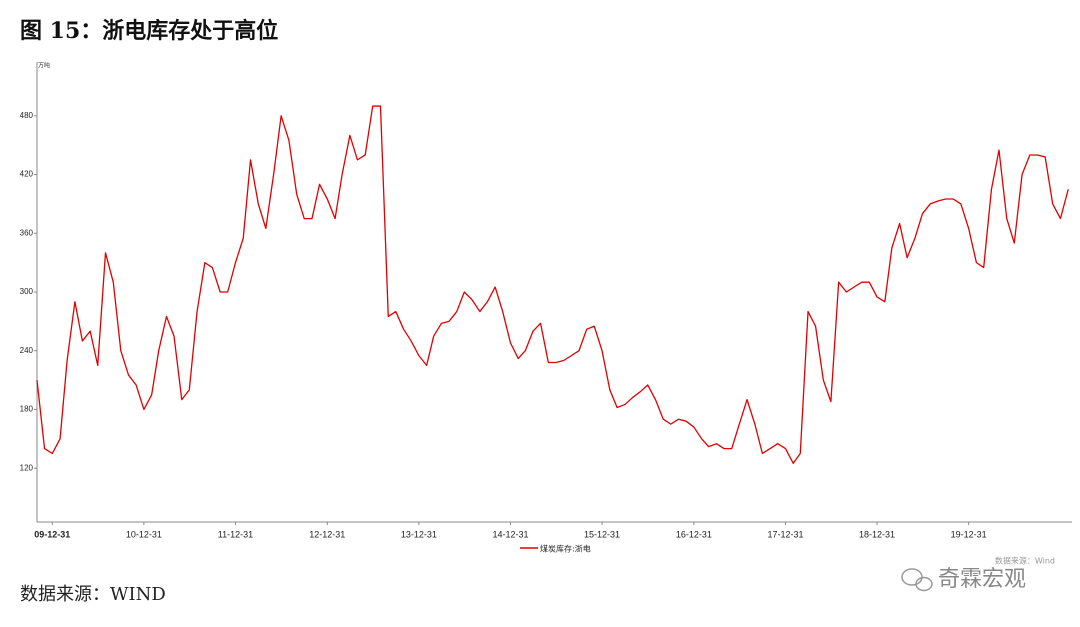 This screenshot has height=627, width=1080. I want to click on x-tick-label: 19-12-31, so click(969, 534).